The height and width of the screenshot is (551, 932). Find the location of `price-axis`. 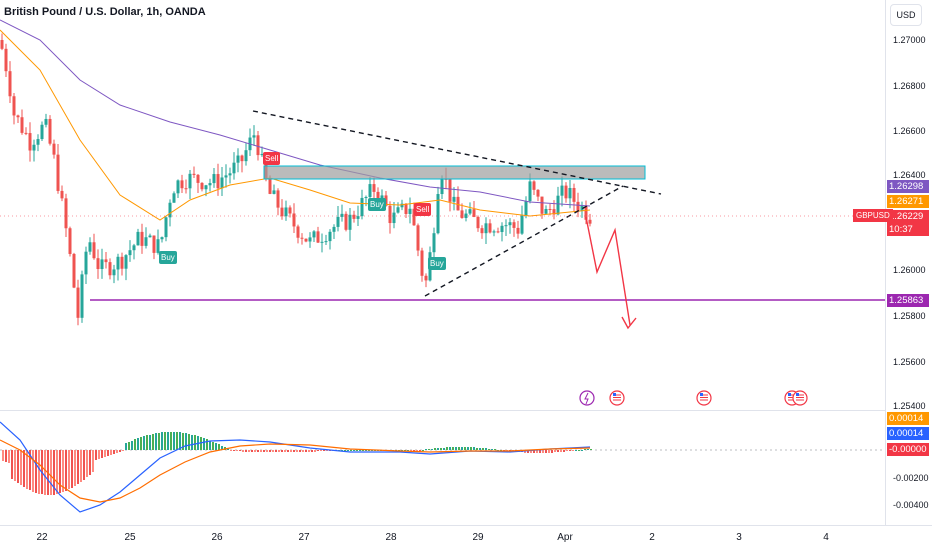

price-axis is located at coordinates (908, 262).